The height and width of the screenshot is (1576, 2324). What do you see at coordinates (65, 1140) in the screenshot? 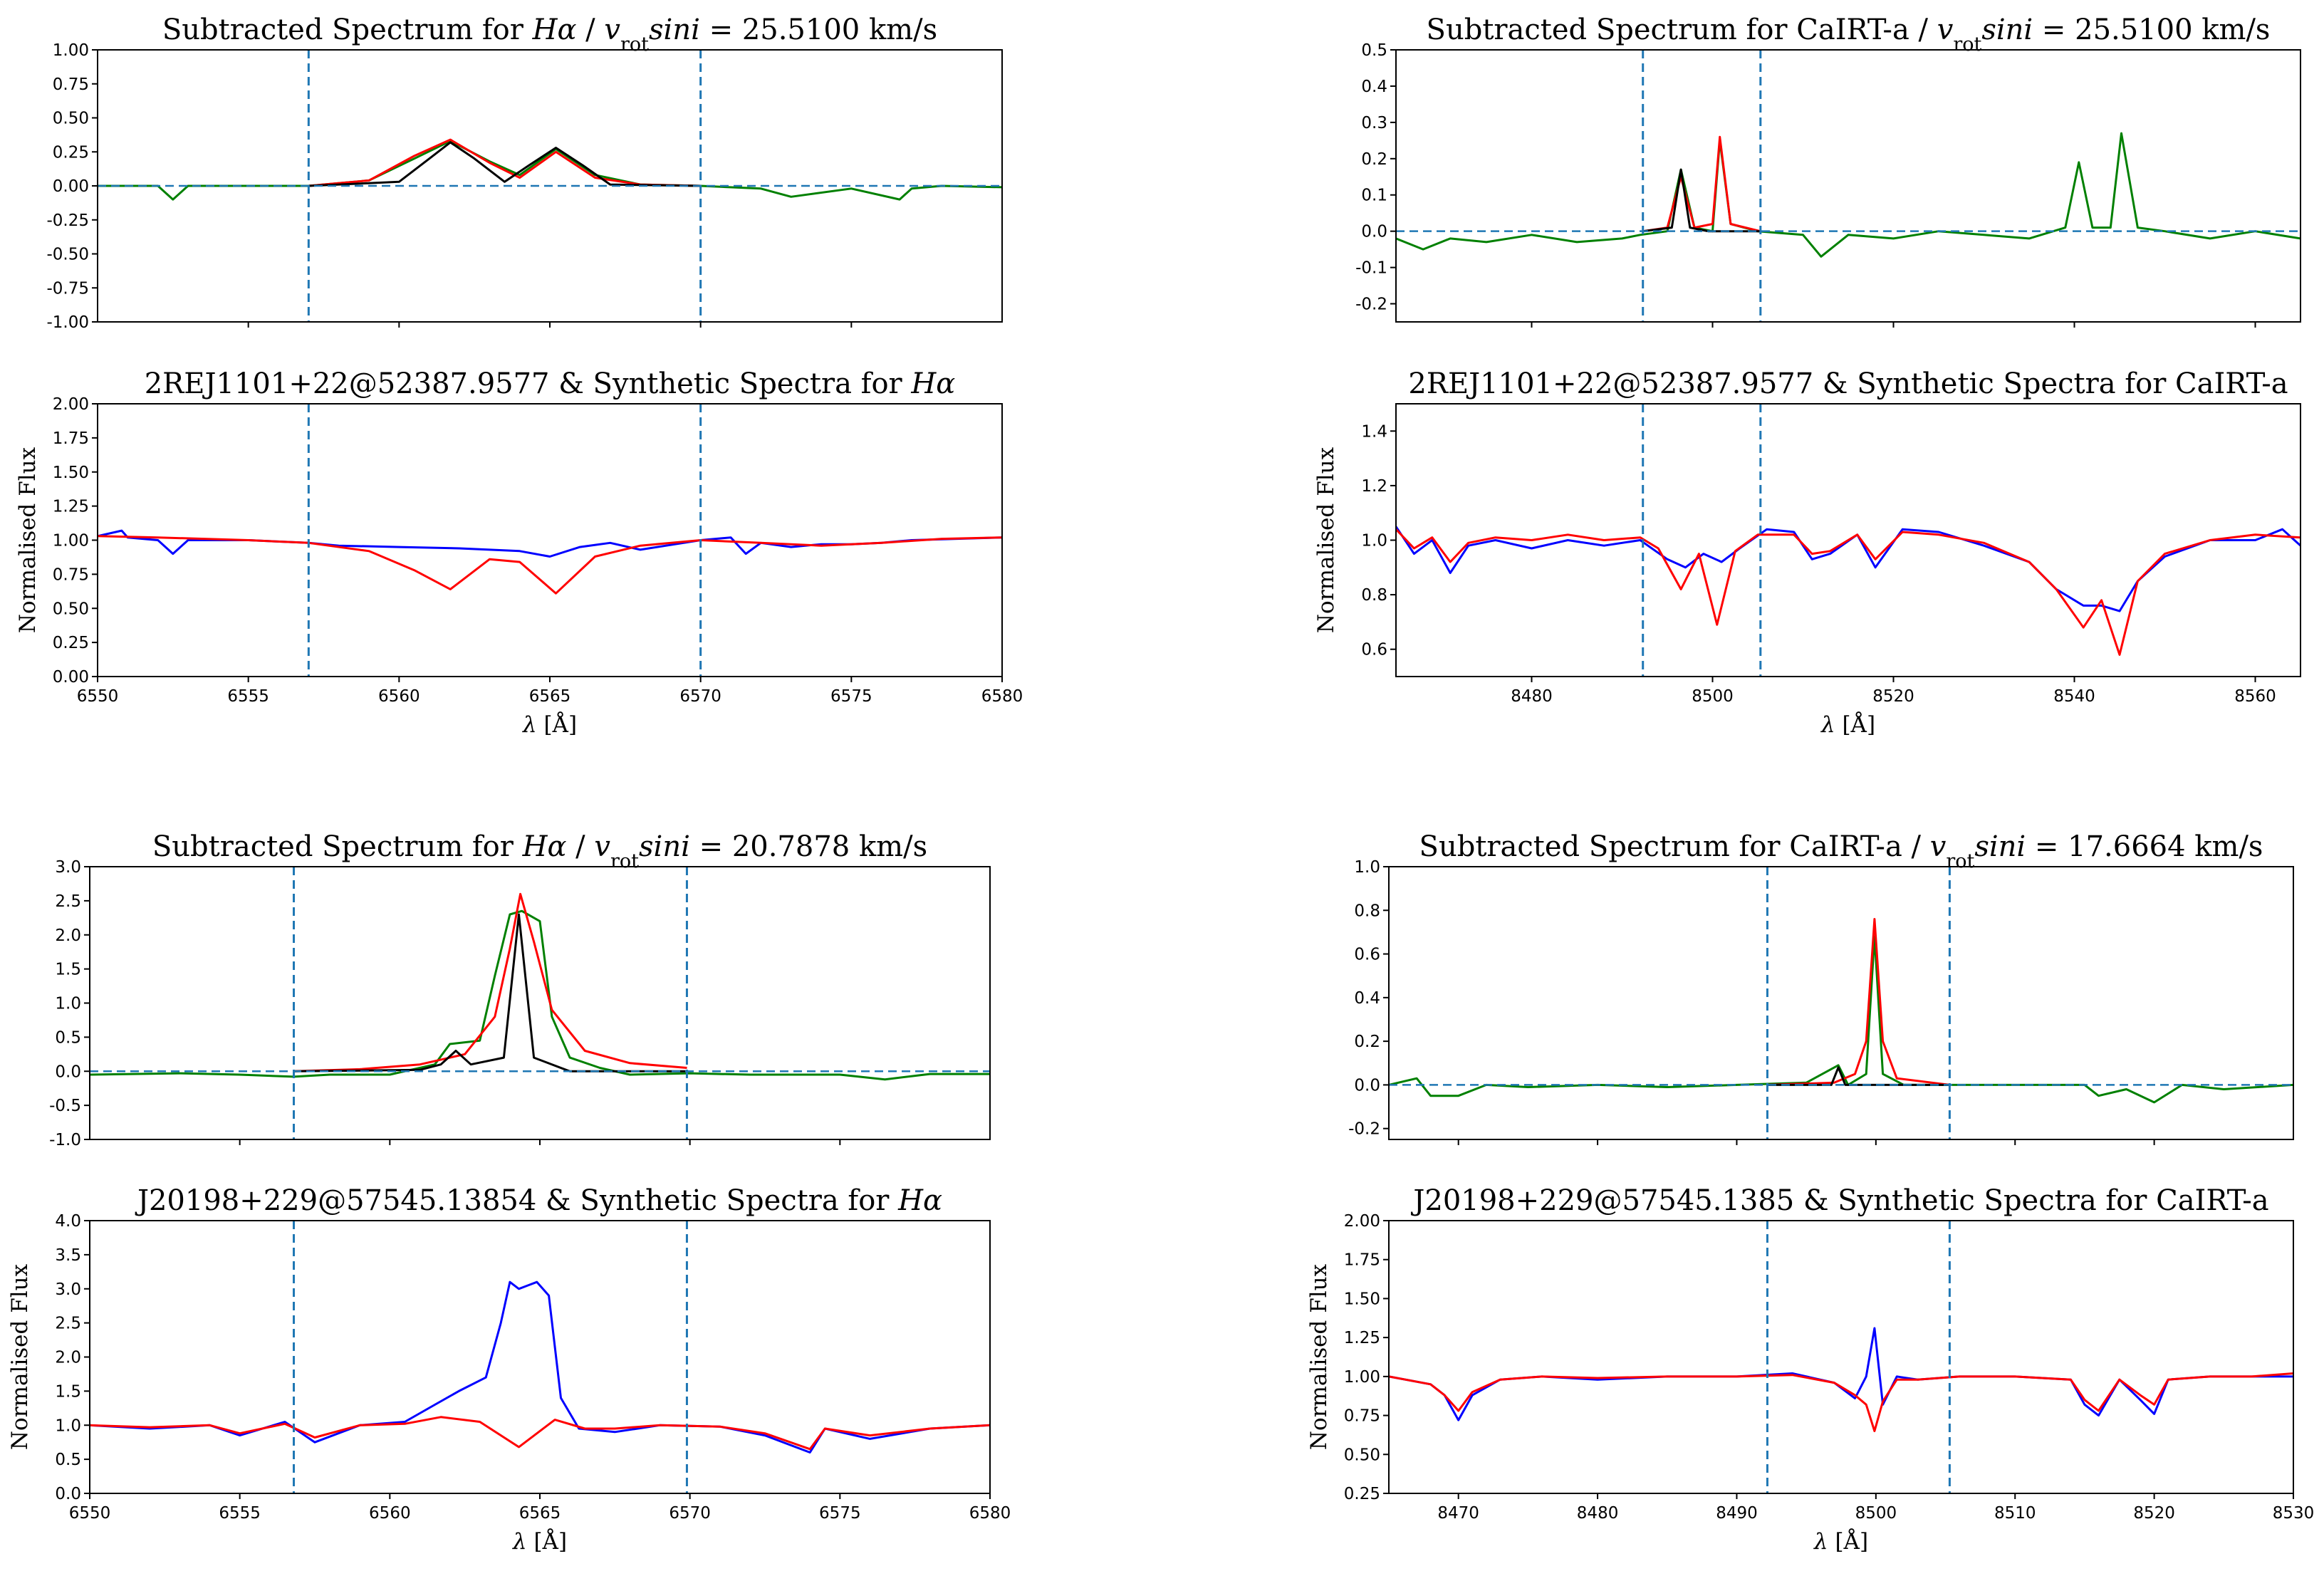
I see `y-tick-label: -1.0` at bounding box center [65, 1140].